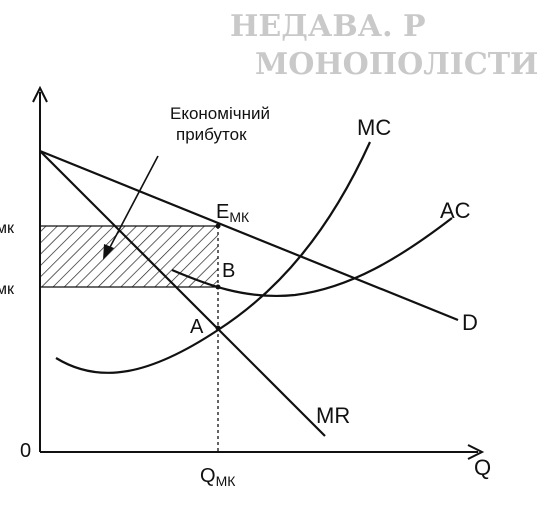  Describe the element at coordinates (312, 257) in the screenshot. I see `average-cost-curve` at that location.